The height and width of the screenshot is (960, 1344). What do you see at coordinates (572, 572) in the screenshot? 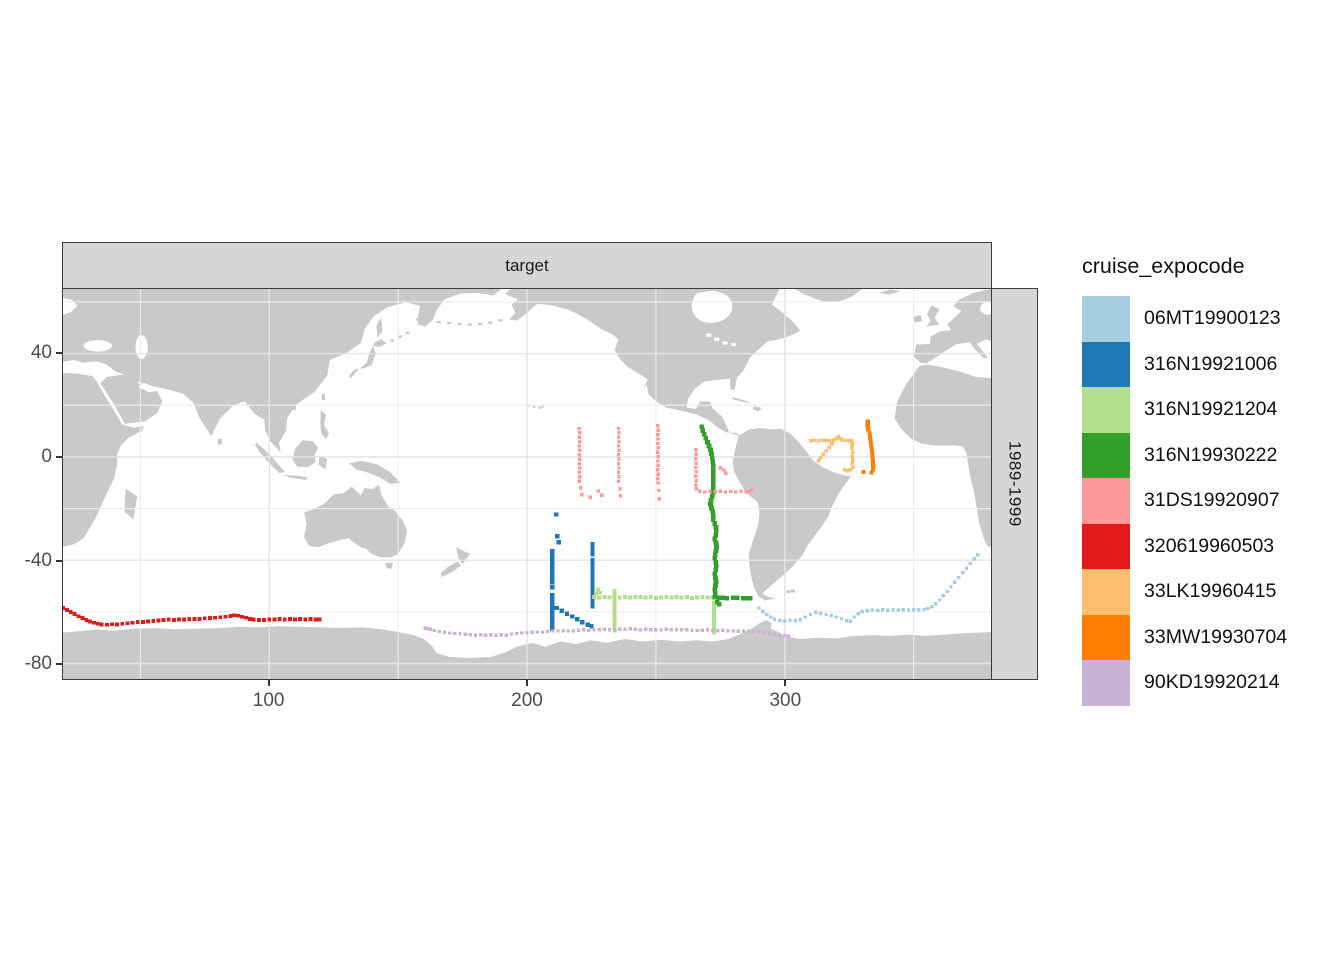
I see `series-316N19921006` at bounding box center [572, 572].